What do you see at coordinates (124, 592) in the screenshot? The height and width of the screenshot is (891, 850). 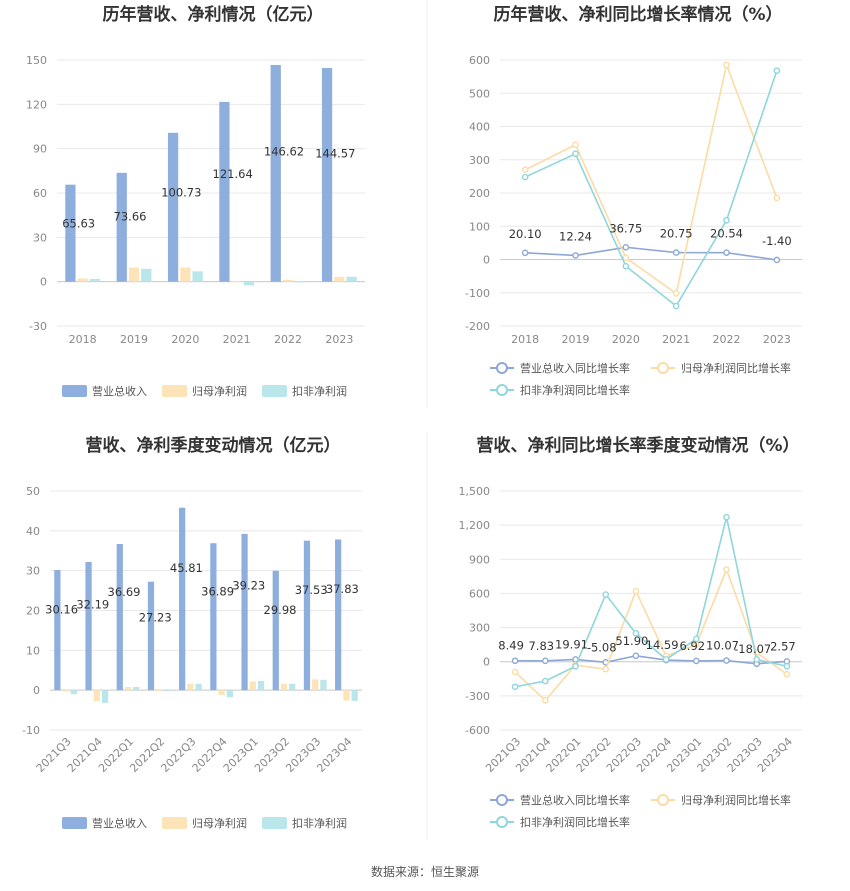 I see `data-label: 36.69` at bounding box center [124, 592].